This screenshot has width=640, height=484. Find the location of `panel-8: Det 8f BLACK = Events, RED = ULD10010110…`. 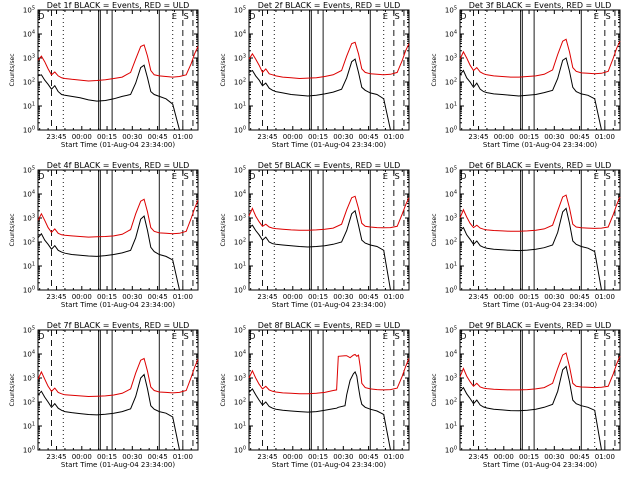

panel-8: Det 8f BLACK = Events, RED = ULD10010110… is located at coordinates (315, 395).